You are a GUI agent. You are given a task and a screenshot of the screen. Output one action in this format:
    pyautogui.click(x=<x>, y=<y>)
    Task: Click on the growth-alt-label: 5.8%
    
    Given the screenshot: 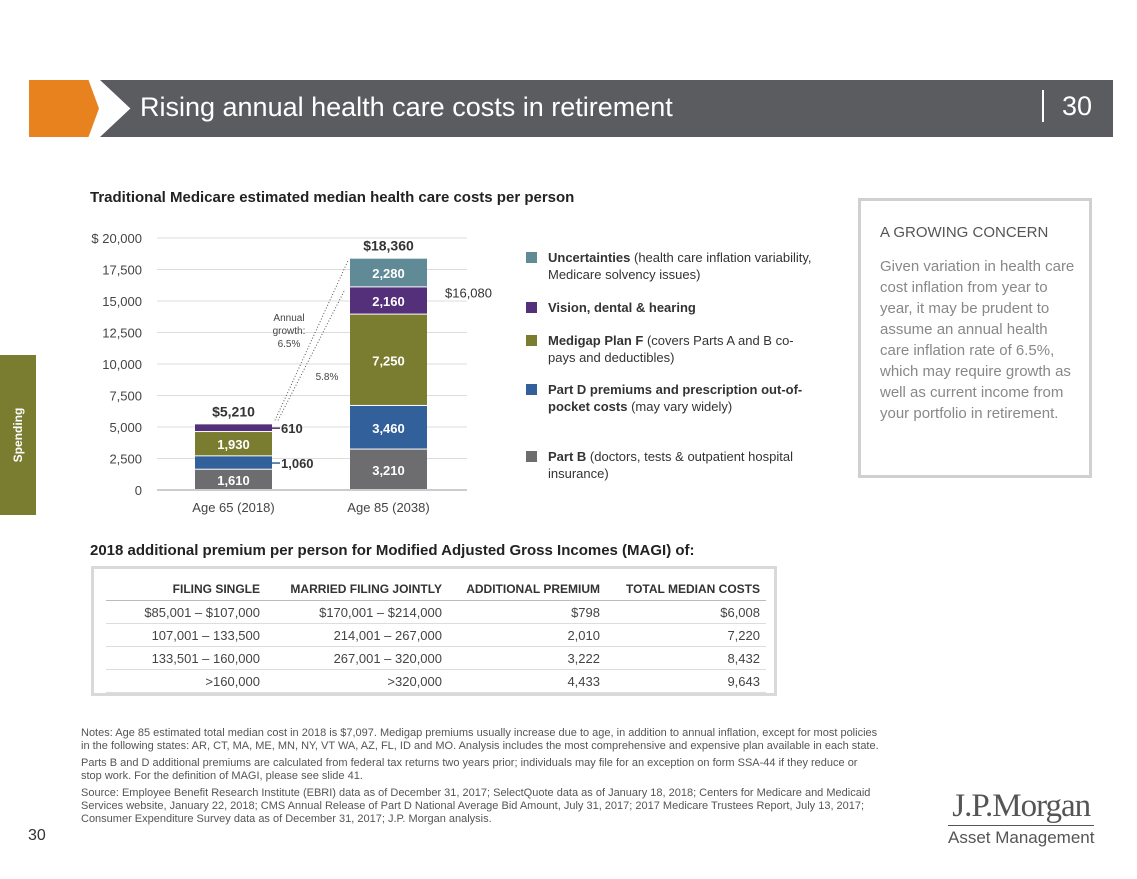 What is the action you would take?
    pyautogui.click(x=327, y=377)
    